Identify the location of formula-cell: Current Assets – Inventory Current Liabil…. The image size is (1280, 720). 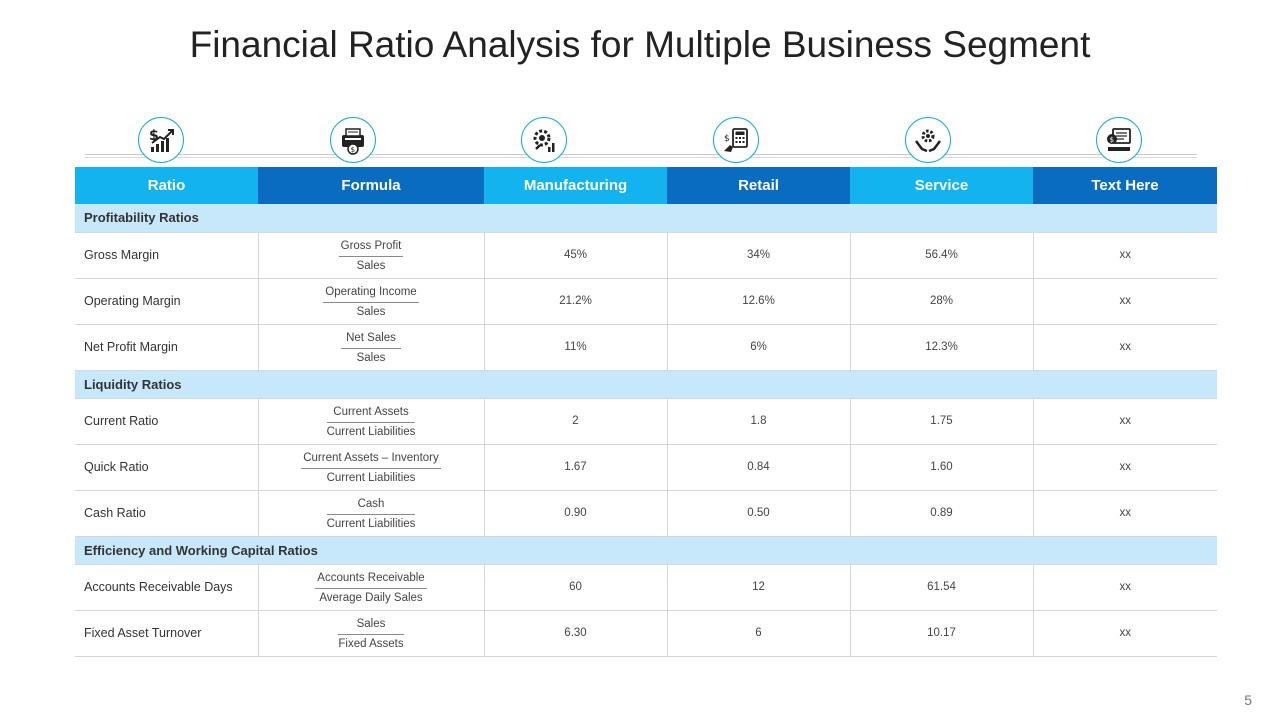
(371, 467).